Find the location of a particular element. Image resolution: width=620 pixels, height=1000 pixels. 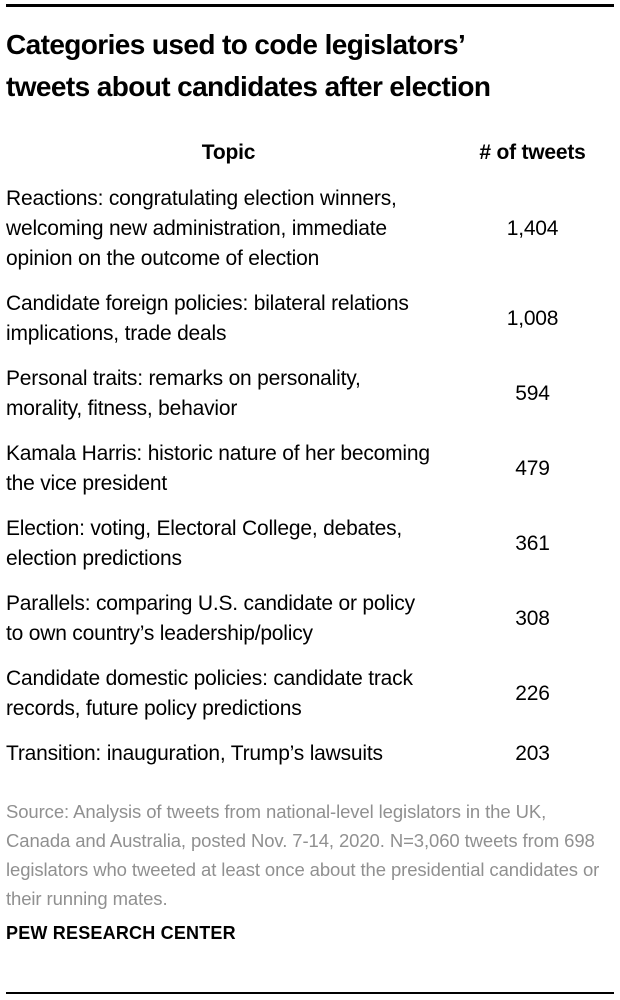

page-title-line1: Categories used to code legislators’ is located at coordinates (236, 44).